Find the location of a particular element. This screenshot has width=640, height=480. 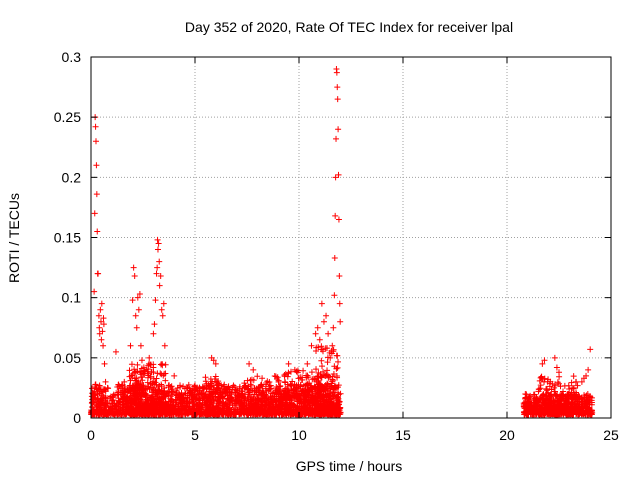

x-tick-label: 0 is located at coordinates (91, 435).